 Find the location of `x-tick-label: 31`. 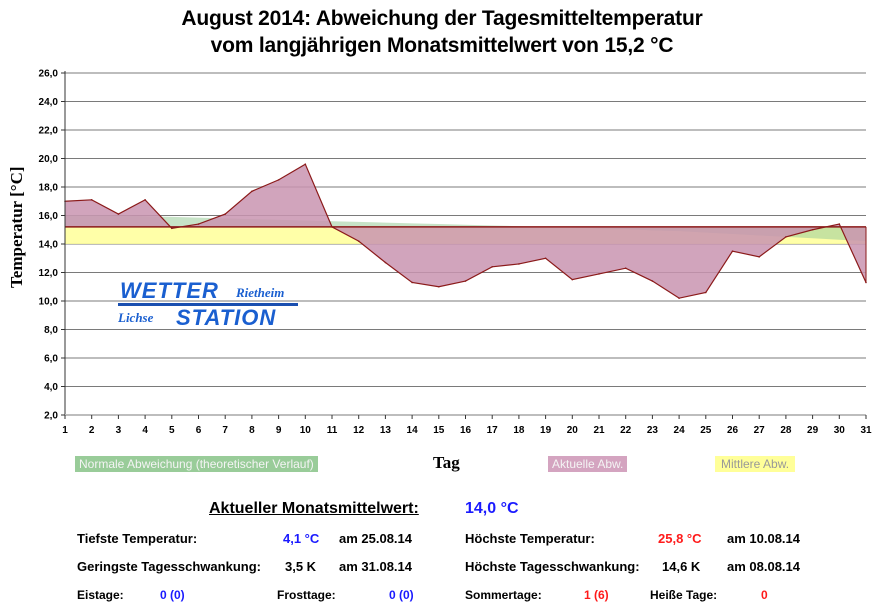

x-tick-label: 31 is located at coordinates (866, 430).